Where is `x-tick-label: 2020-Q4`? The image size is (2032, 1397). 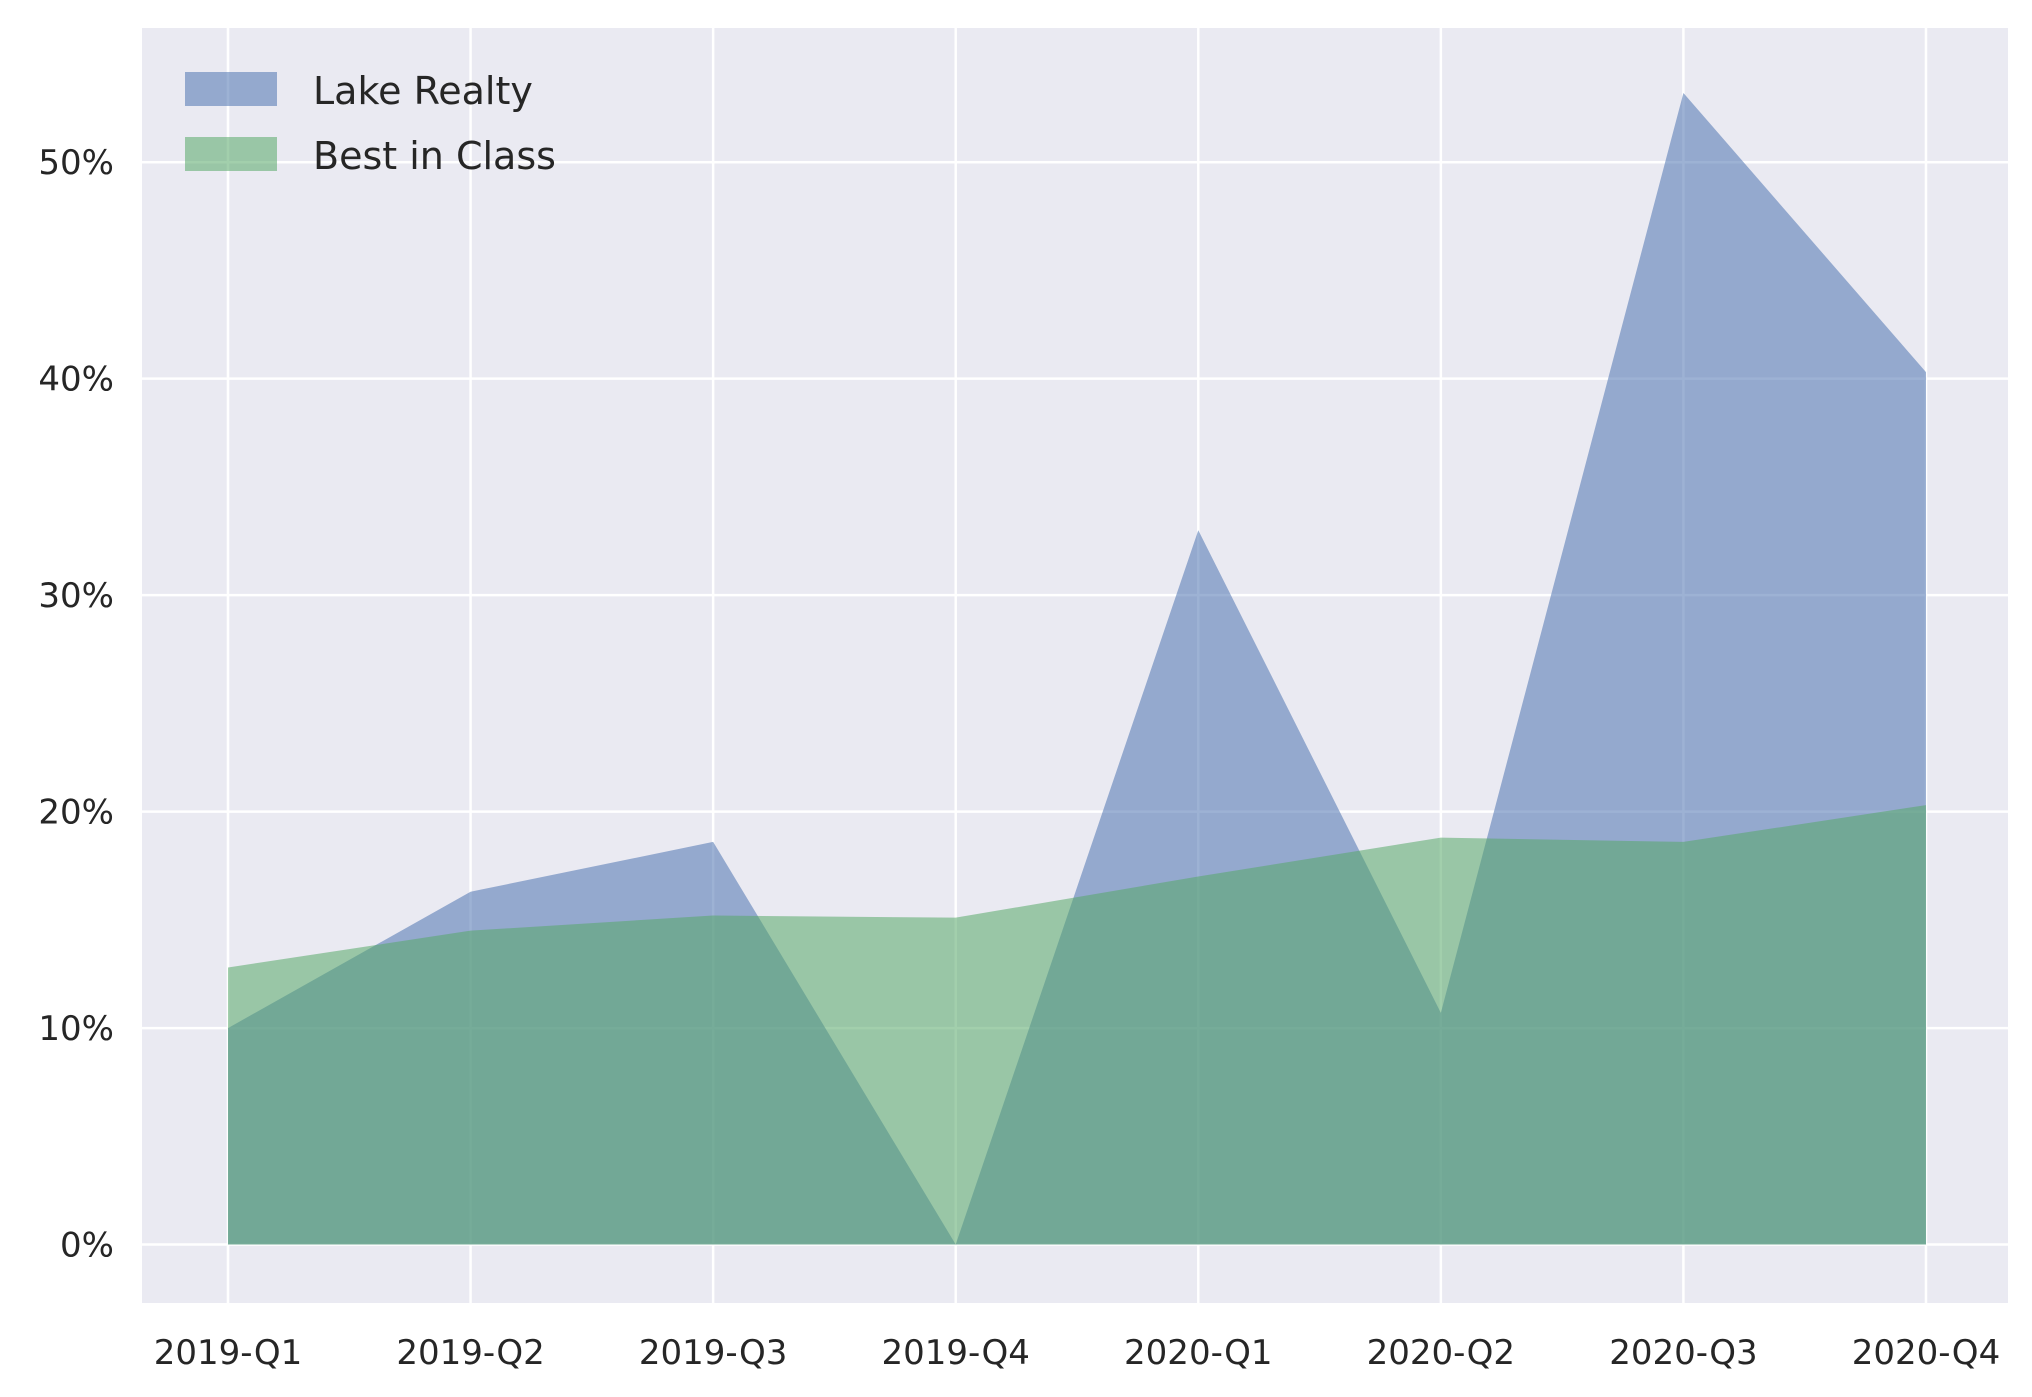 x-tick-label: 2020-Q4 is located at coordinates (1926, 1353).